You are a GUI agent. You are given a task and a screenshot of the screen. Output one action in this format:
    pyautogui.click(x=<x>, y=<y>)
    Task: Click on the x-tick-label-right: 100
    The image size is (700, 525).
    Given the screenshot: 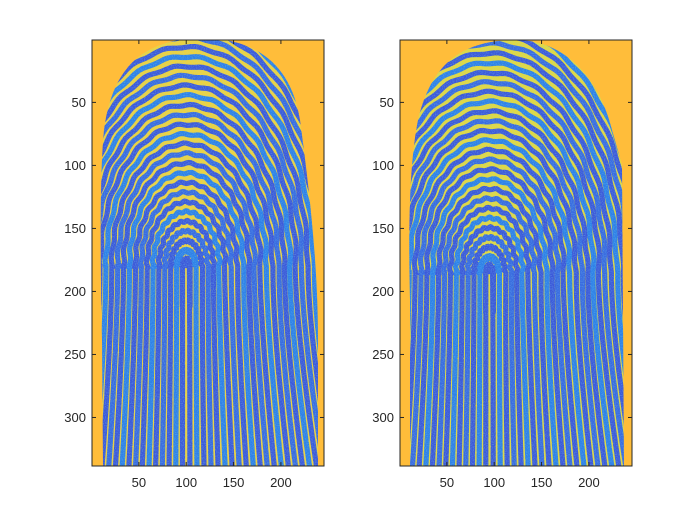 What is the action you would take?
    pyautogui.click(x=494, y=482)
    